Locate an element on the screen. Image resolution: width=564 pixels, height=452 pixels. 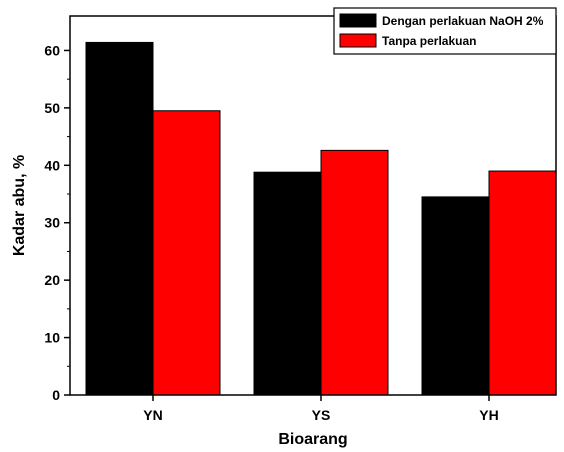
y-axis: 0 10 20 30 40 50 60 is located at coordinates (57, 222).